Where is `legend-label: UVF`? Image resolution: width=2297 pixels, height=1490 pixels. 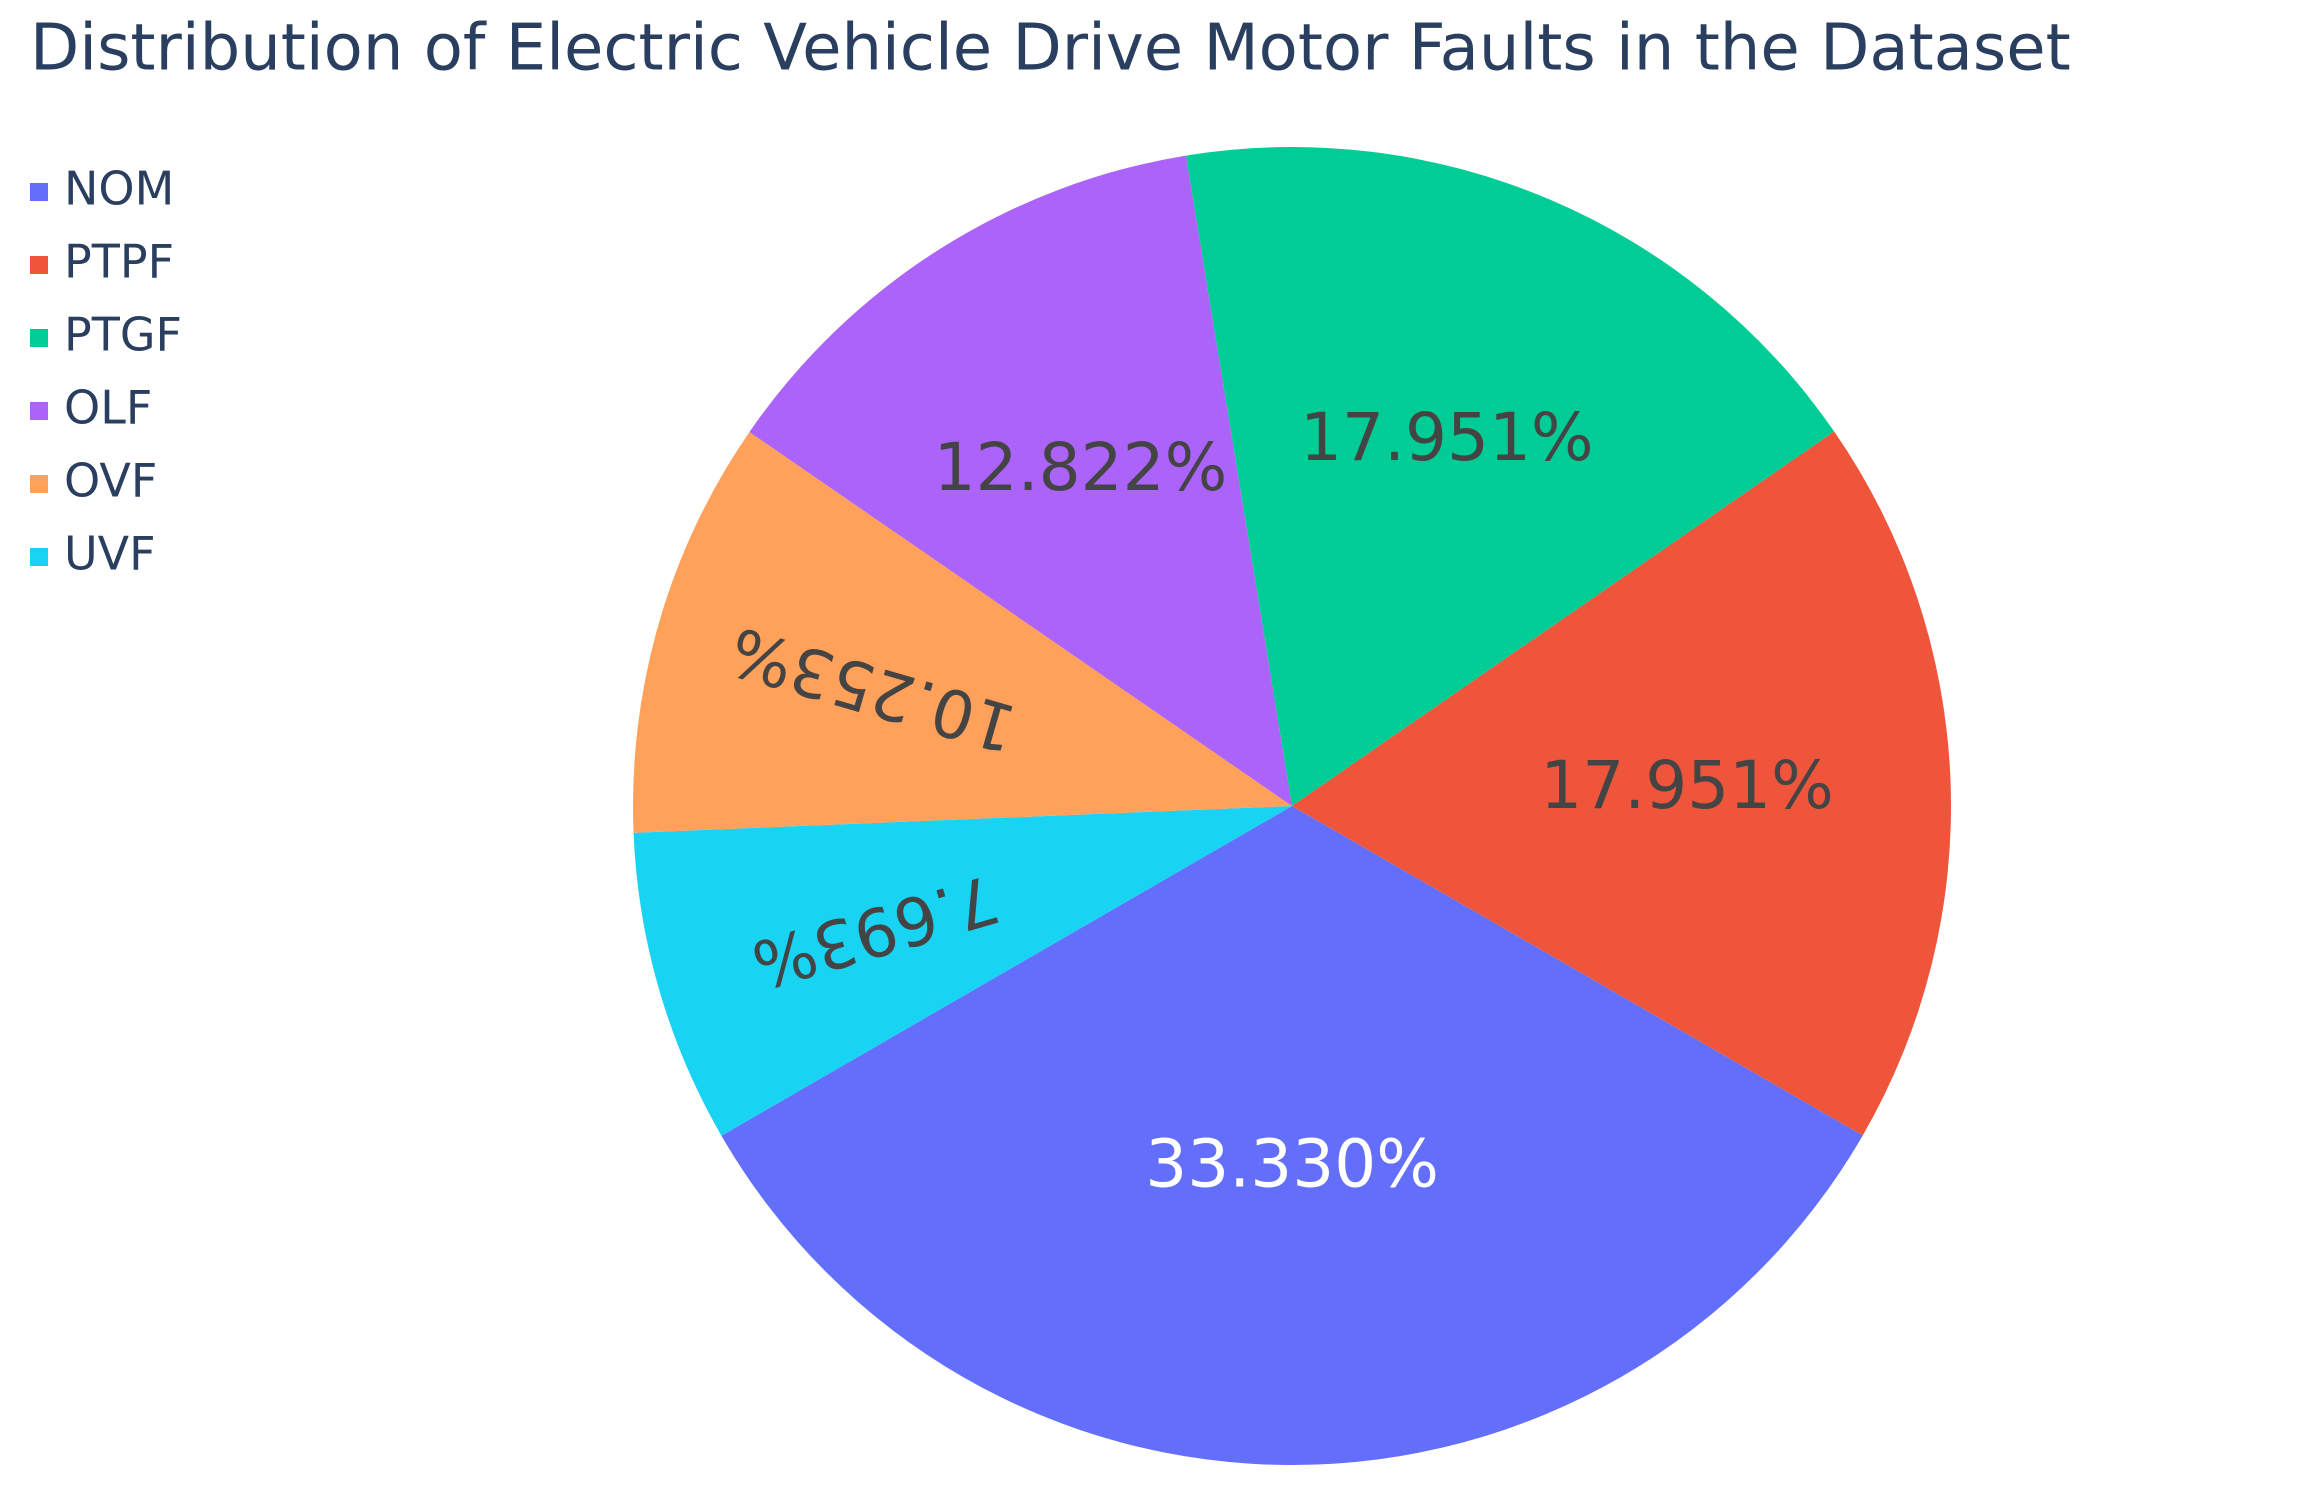 legend-label: UVF is located at coordinates (110, 554).